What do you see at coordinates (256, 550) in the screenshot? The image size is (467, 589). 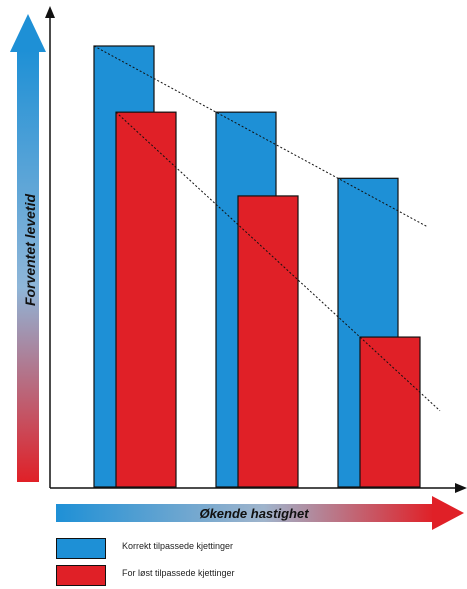 I see `legend-item-korrekt: Korrekt tilpassede kjettinger` at bounding box center [256, 550].